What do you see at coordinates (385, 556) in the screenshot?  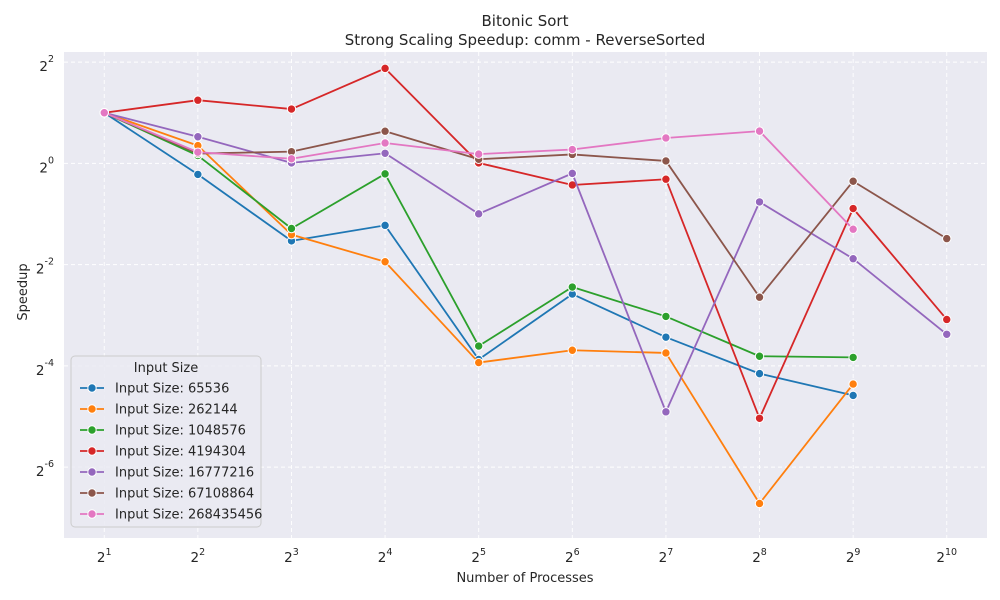 I see `x-tick-label: 24` at bounding box center [385, 556].